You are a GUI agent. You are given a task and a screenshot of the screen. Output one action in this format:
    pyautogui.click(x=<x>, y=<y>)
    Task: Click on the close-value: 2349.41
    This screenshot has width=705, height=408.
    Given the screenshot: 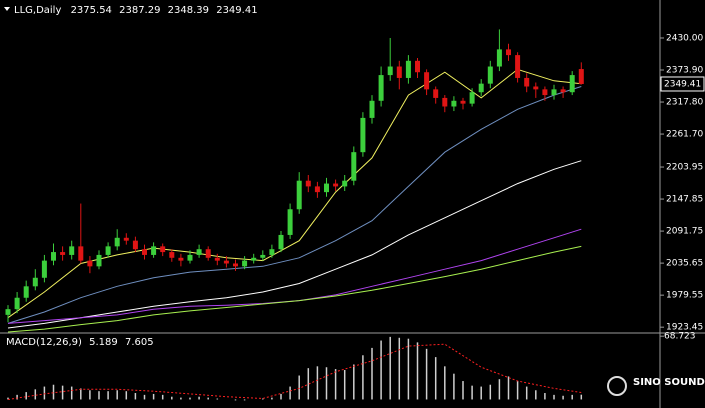 What is the action you would take?
    pyautogui.click(x=236, y=10)
    